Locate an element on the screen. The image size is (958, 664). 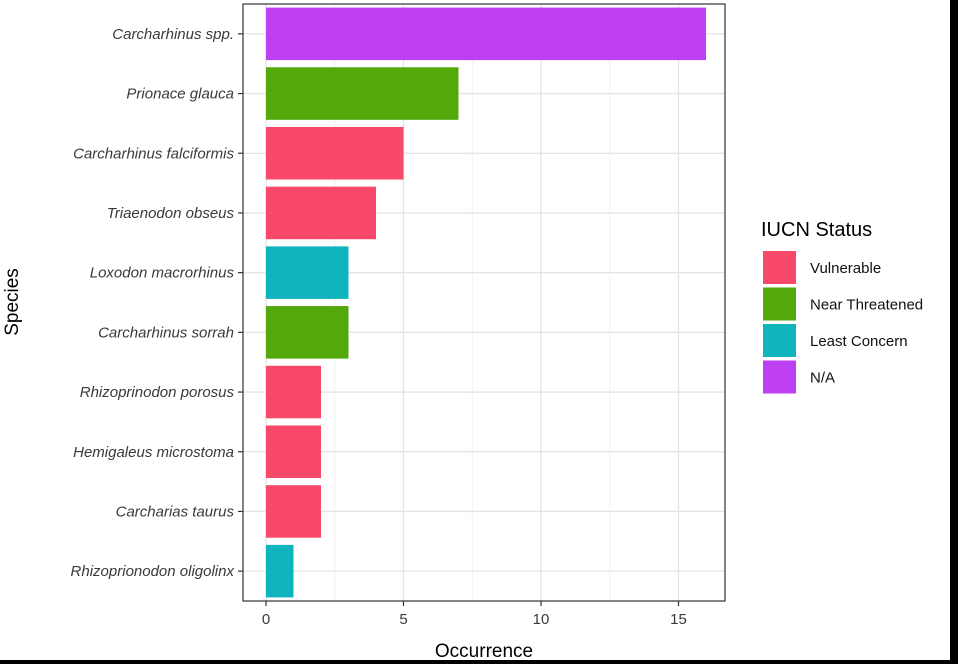
y-tick-label: Carcharhinus falciformis is located at coordinates (153, 153).